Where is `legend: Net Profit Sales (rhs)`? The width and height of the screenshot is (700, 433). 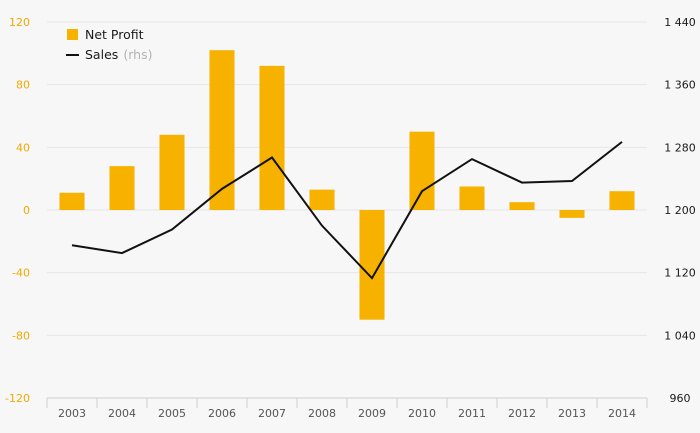
legend: Net Profit Sales (rhs) is located at coordinates (109, 45).